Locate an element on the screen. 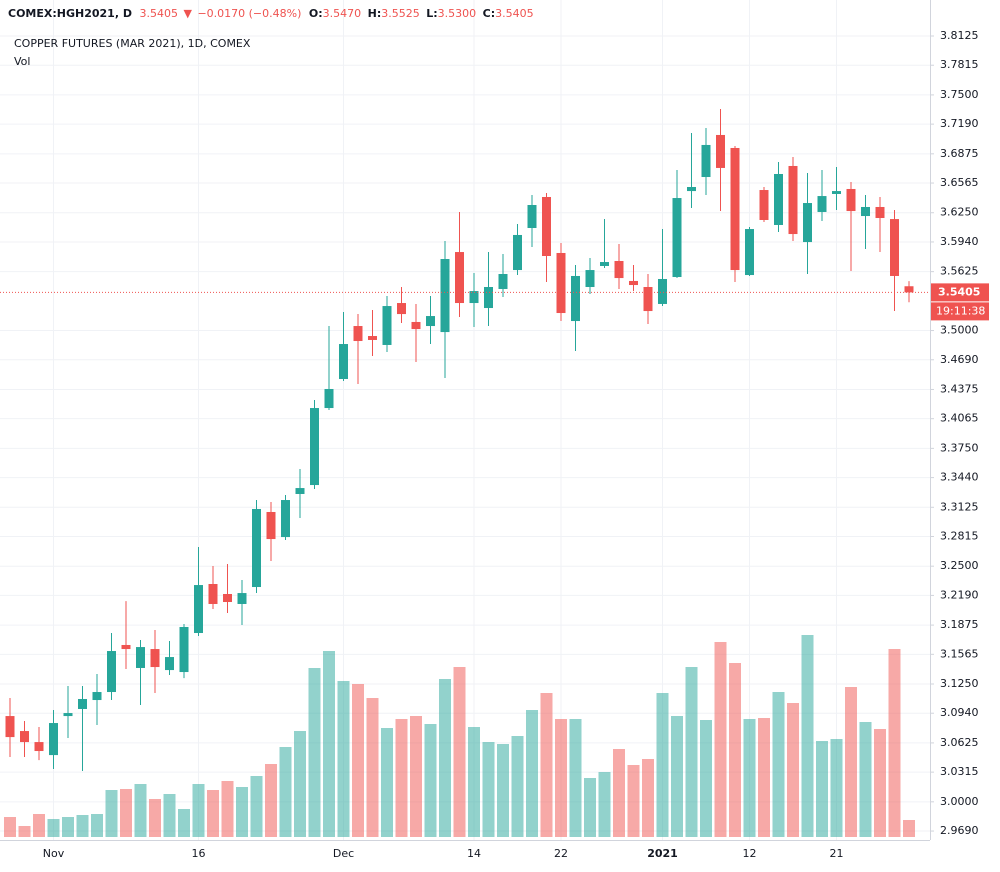 This screenshot has height=872, width=1000. y-tick-label: 3.0940 is located at coordinates (959, 712).